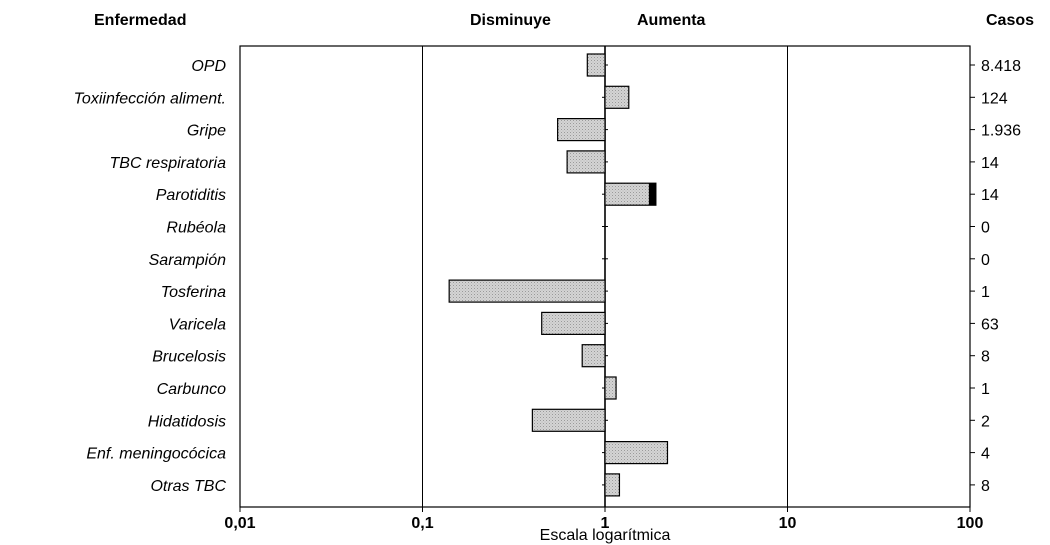 This screenshot has height=545, width=1050. Describe the element at coordinates (197, 324) in the screenshot. I see `category-label: Varicela` at that location.